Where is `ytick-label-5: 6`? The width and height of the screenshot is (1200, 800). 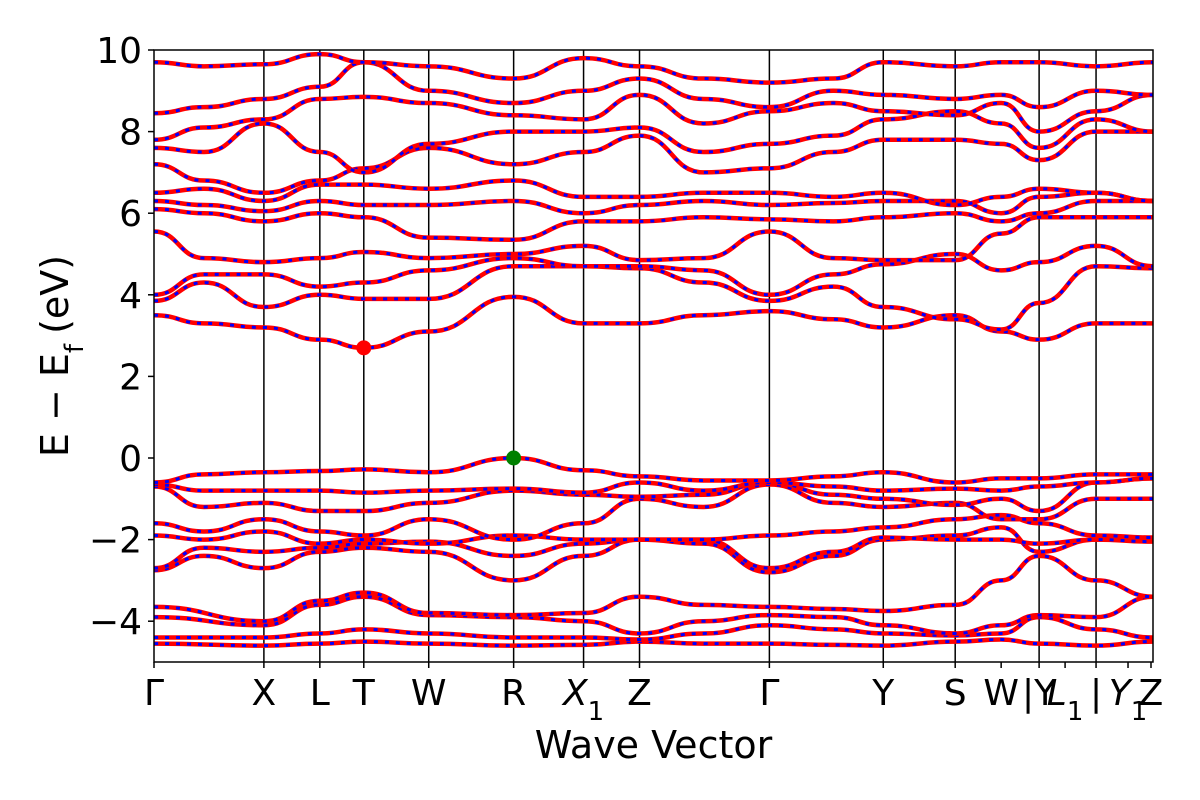
ytick-label-5: 6 is located at coordinates (130, 214).